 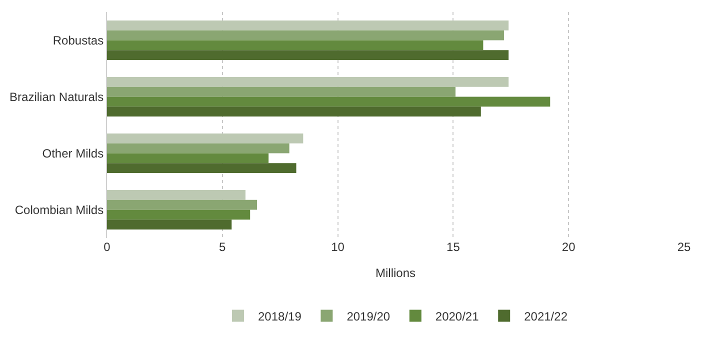 I want to click on x-axis-title: Millions, so click(x=395, y=273).